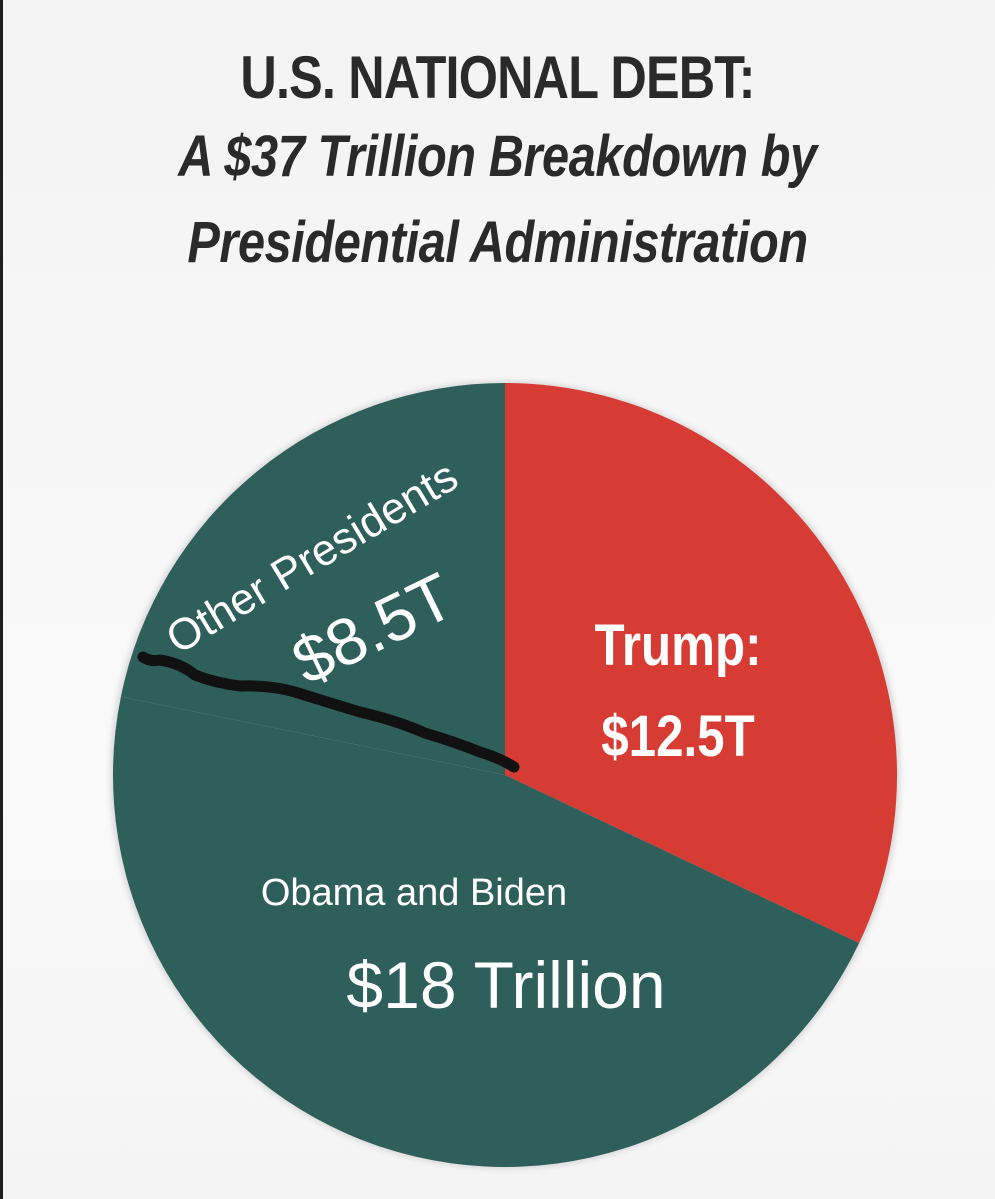 The image size is (995, 1199). I want to click on left-border, so click(1, 599).